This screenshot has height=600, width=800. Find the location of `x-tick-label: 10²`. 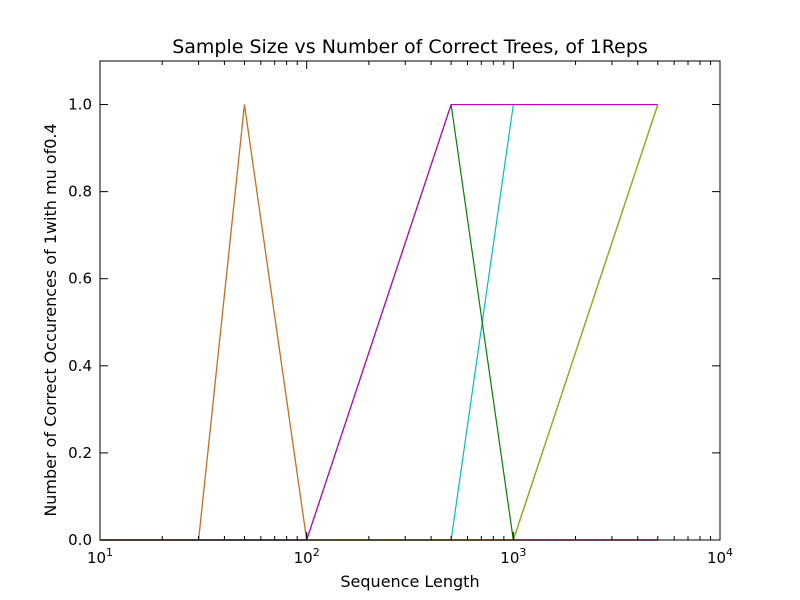

x-tick-label: 10² is located at coordinates (307, 556).